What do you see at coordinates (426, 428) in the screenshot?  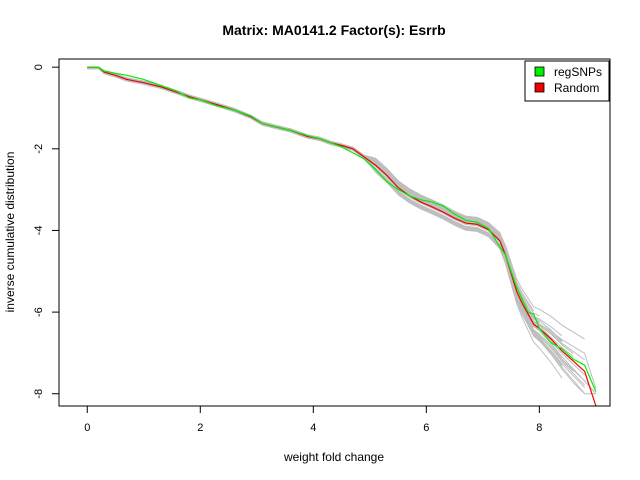 I see `x-tick-label: 6` at bounding box center [426, 428].